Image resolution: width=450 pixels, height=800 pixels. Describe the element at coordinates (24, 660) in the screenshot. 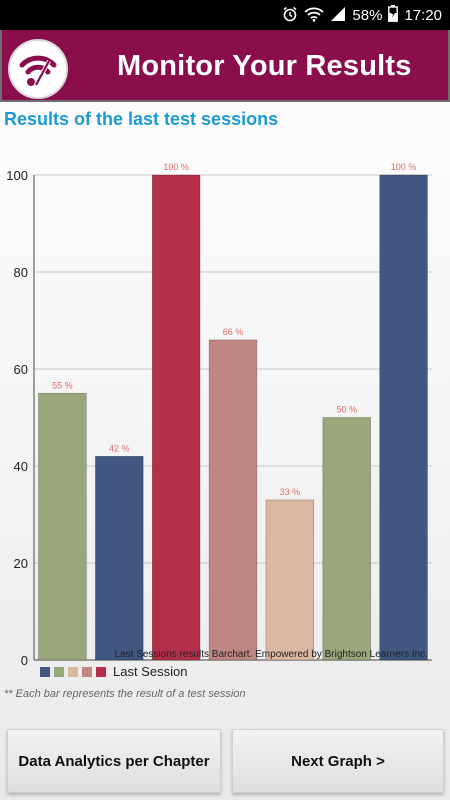

I see `y-tick-label: 0` at that location.